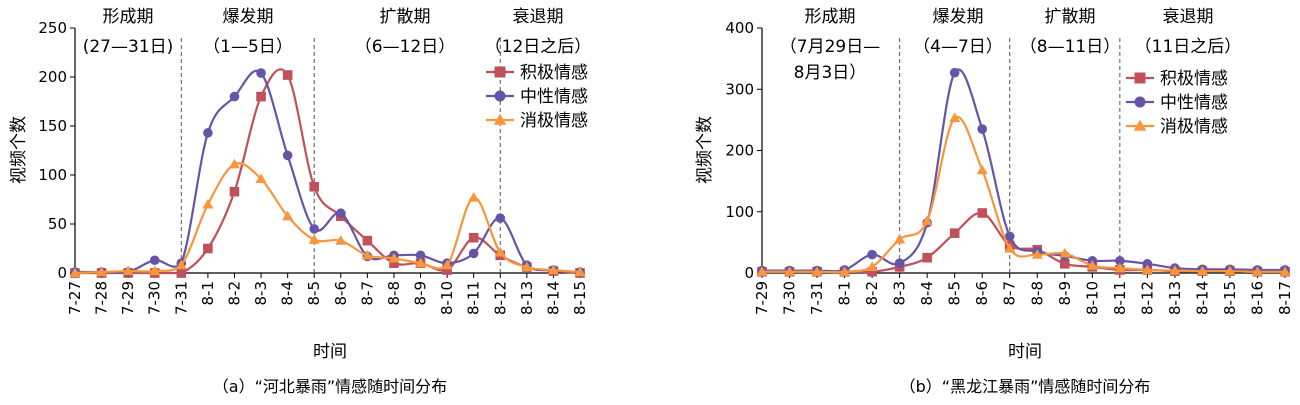 This screenshot has height=405, width=1300. I want to click on legend-label: 中性情感, so click(1194, 103).